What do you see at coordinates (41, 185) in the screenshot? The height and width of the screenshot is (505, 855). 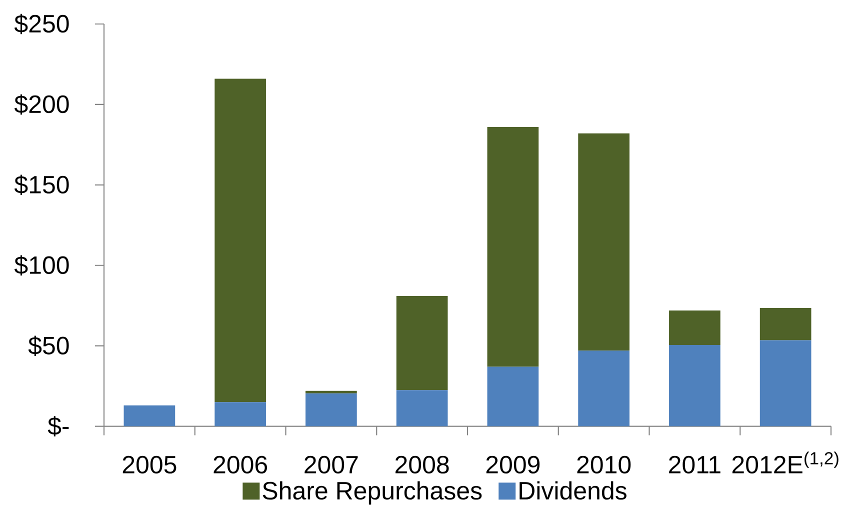 I see `y-tick-label: $150` at bounding box center [41, 185].